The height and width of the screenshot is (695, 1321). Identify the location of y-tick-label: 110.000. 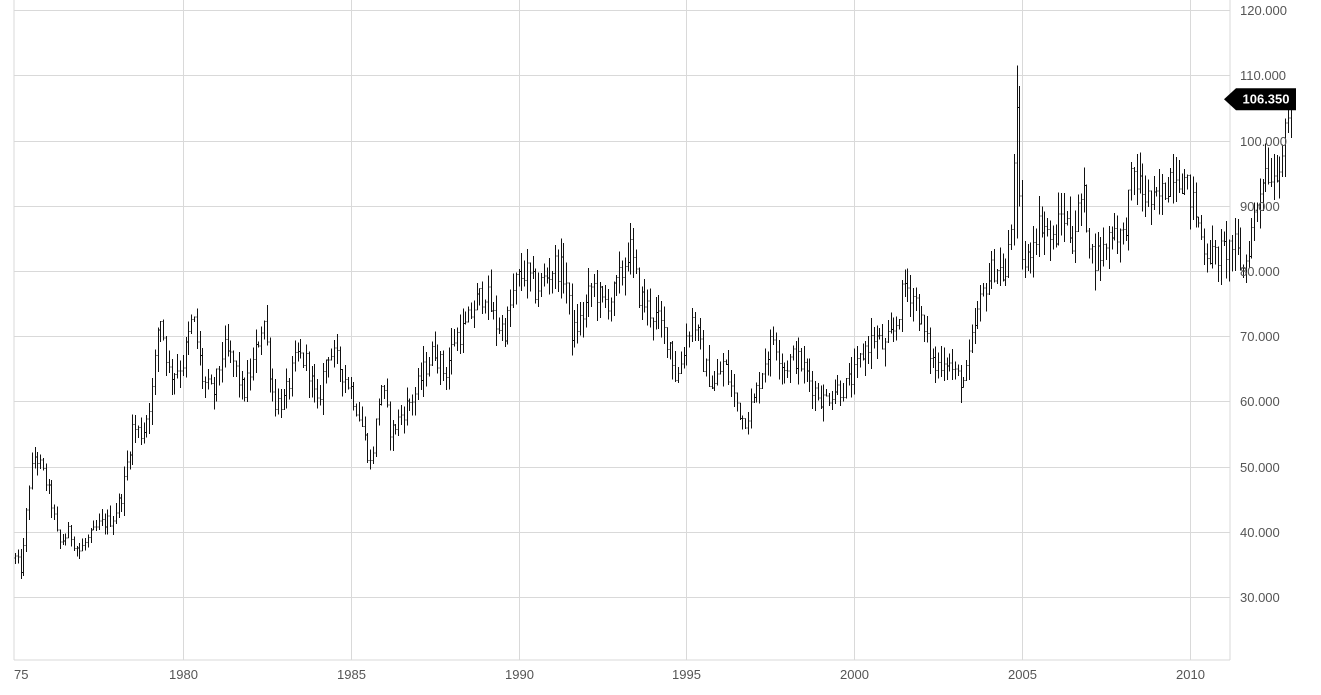
(1263, 75).